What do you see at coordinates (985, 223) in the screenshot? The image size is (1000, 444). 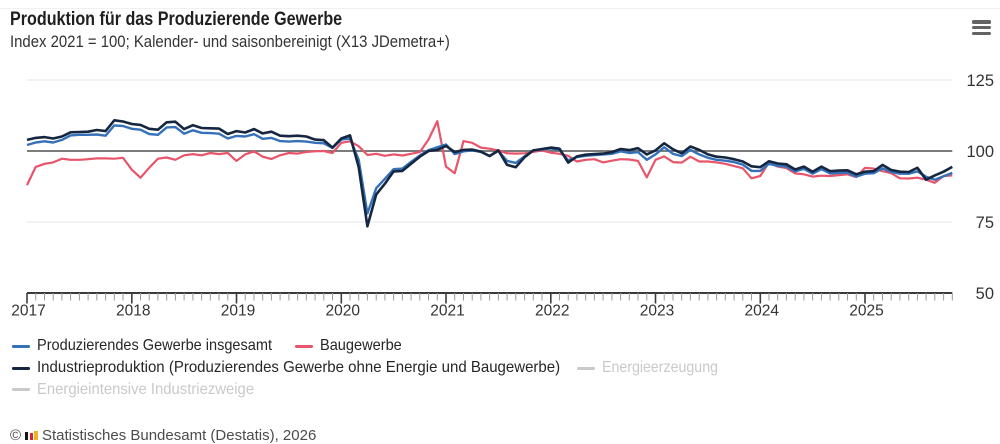 I see `svg-text: 75` at bounding box center [985, 223].